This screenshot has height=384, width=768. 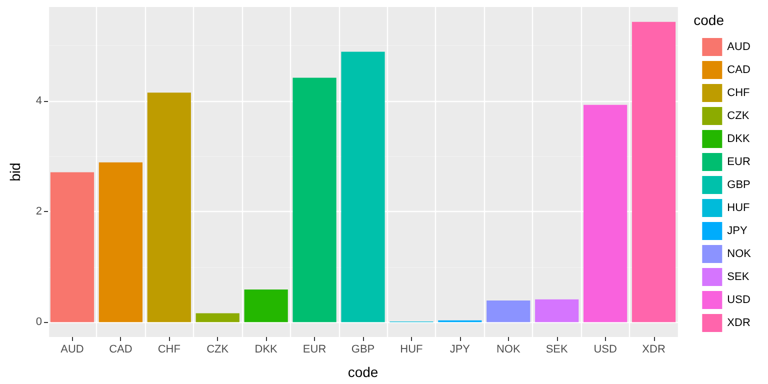 What do you see at coordinates (120, 350) in the screenshot?
I see `x-tick-label: CAD` at bounding box center [120, 350].